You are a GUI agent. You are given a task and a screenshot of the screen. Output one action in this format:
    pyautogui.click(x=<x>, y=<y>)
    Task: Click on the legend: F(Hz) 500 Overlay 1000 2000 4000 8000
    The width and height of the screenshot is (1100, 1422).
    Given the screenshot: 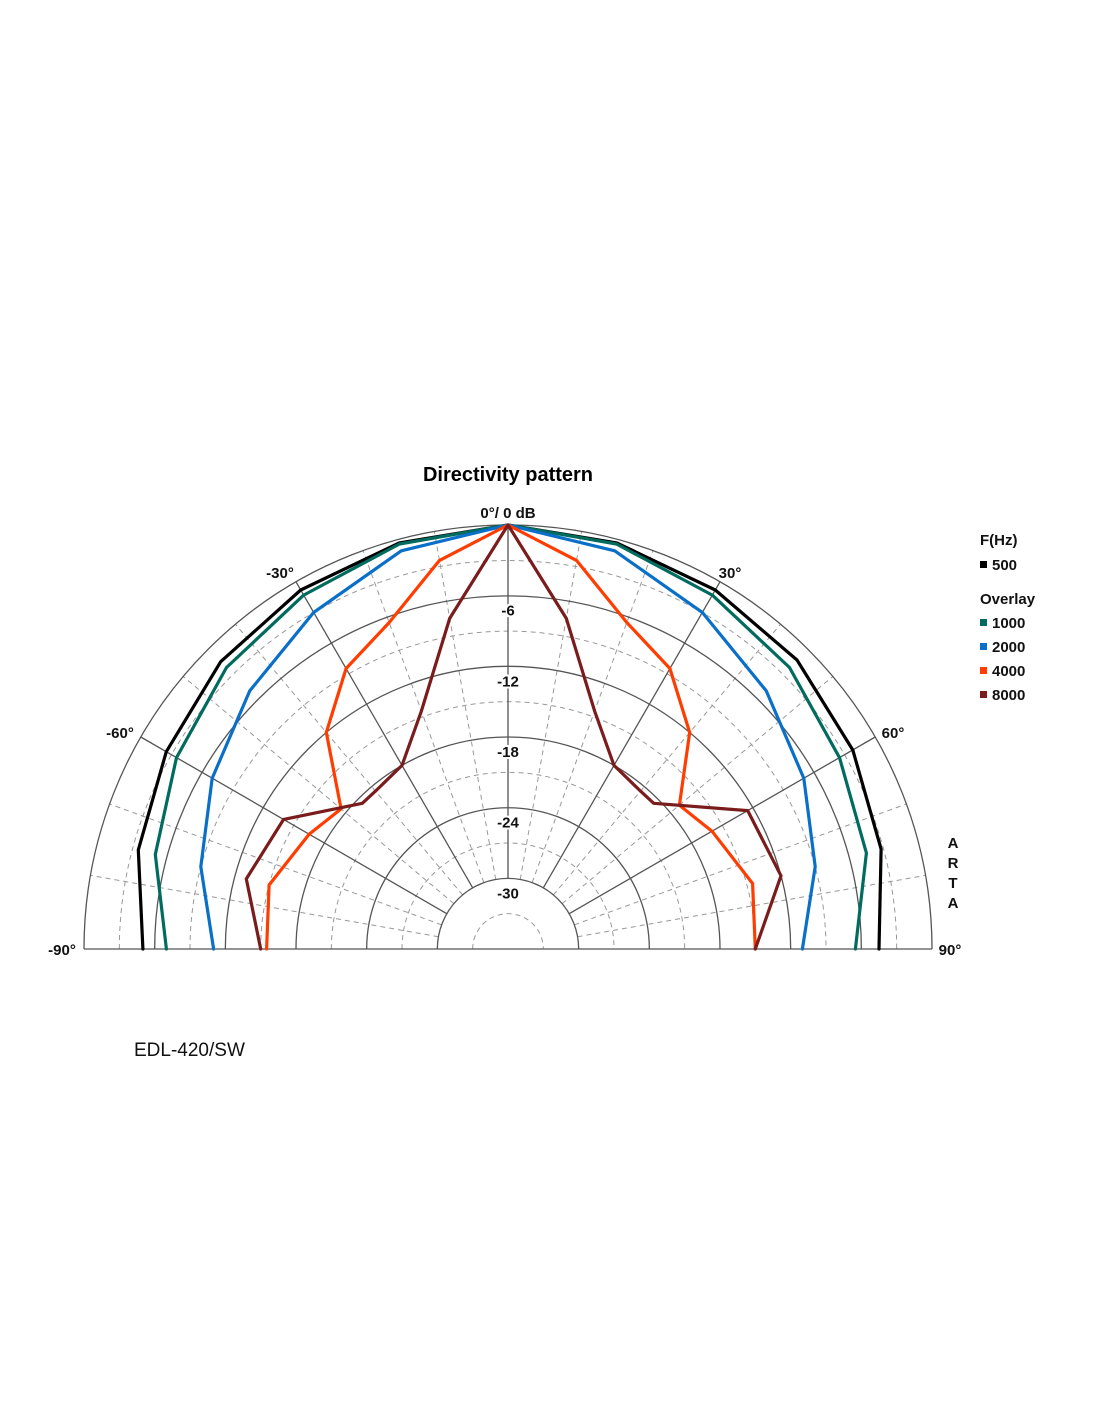 What is the action you would take?
    pyautogui.click(x=1008, y=618)
    